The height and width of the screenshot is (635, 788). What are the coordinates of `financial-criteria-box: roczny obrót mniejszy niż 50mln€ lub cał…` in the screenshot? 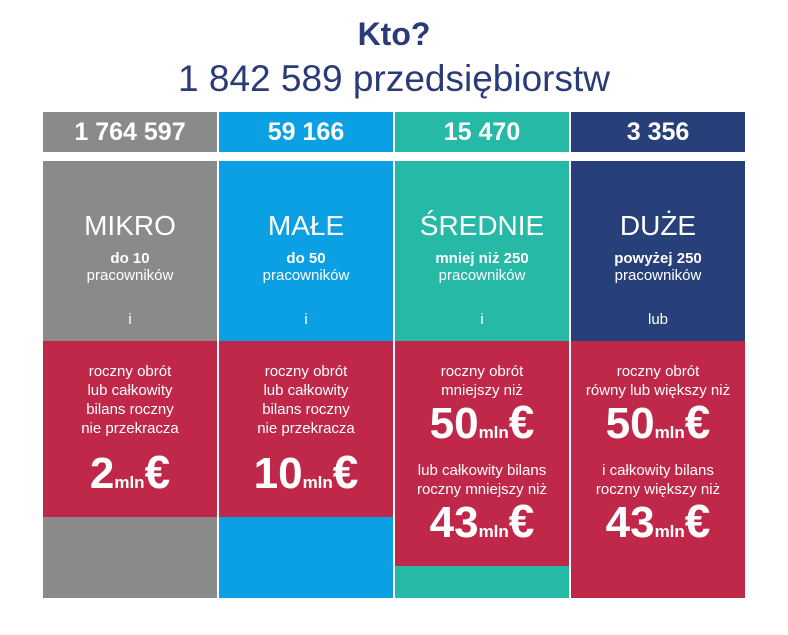 It's located at (482, 453).